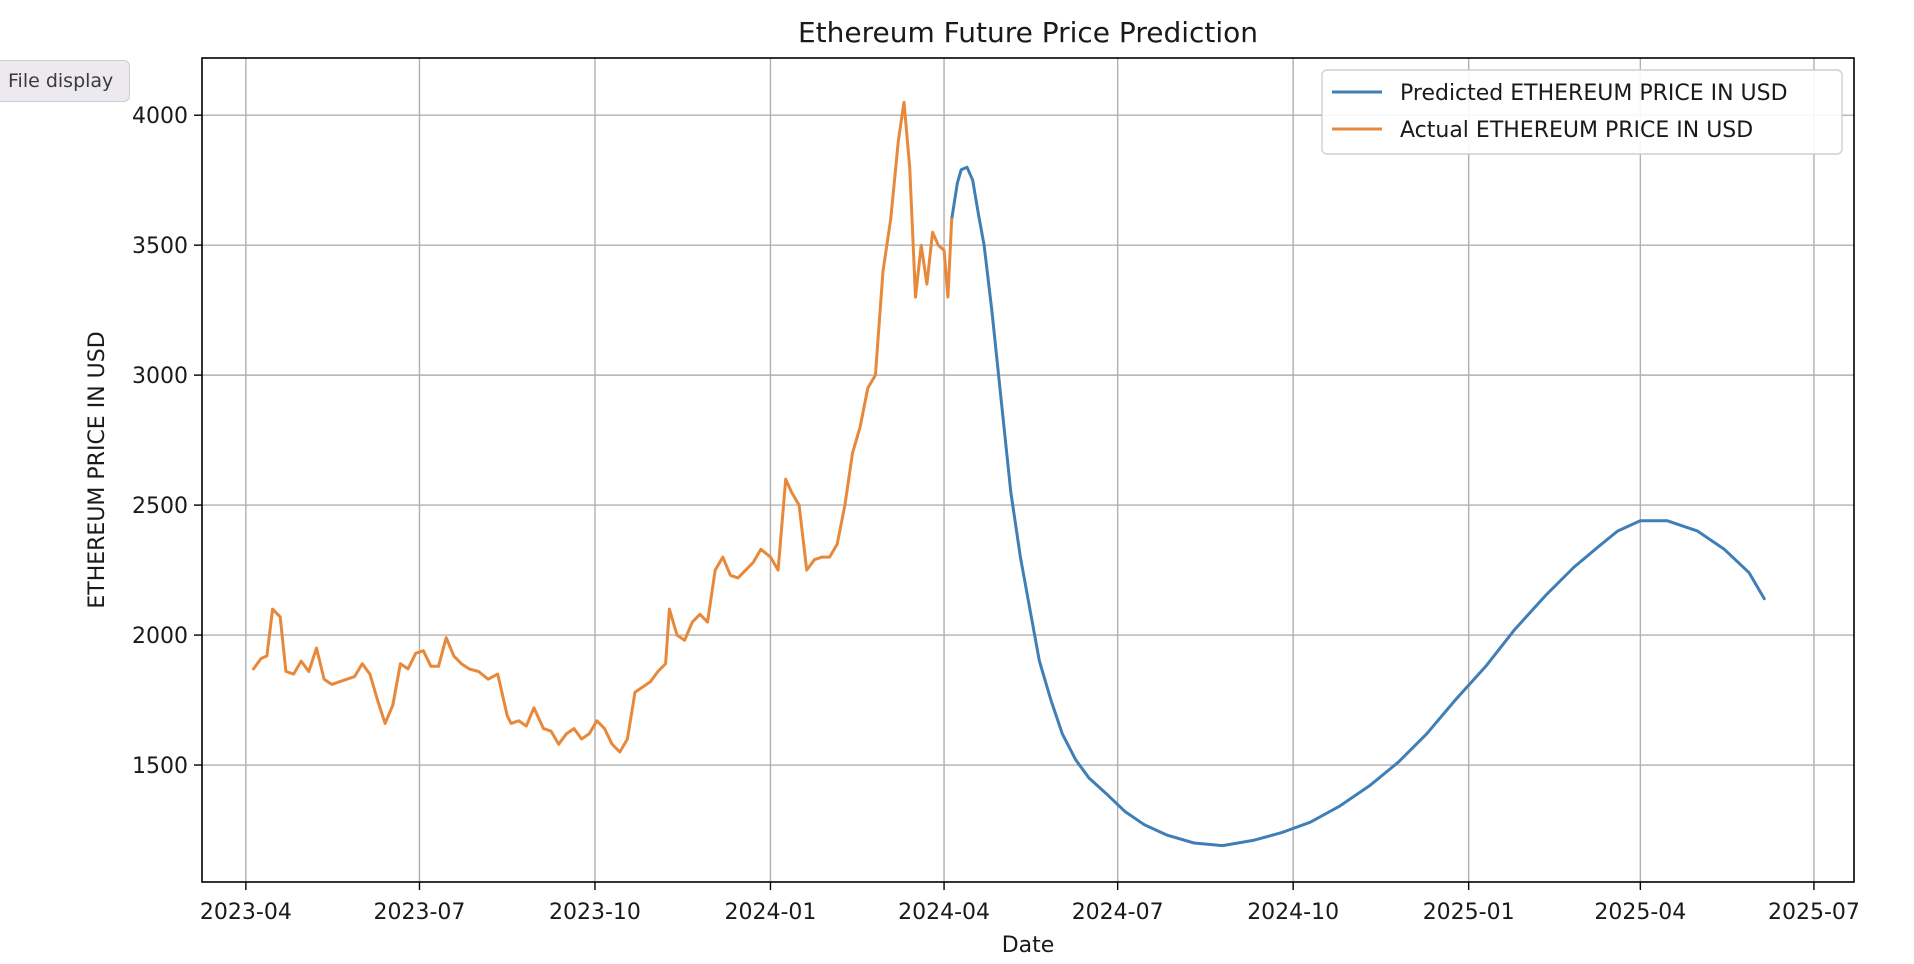 This screenshot has height=964, width=1914. Describe the element at coordinates (944, 912) in the screenshot. I see `x-tick-label: 2024-04` at that location.